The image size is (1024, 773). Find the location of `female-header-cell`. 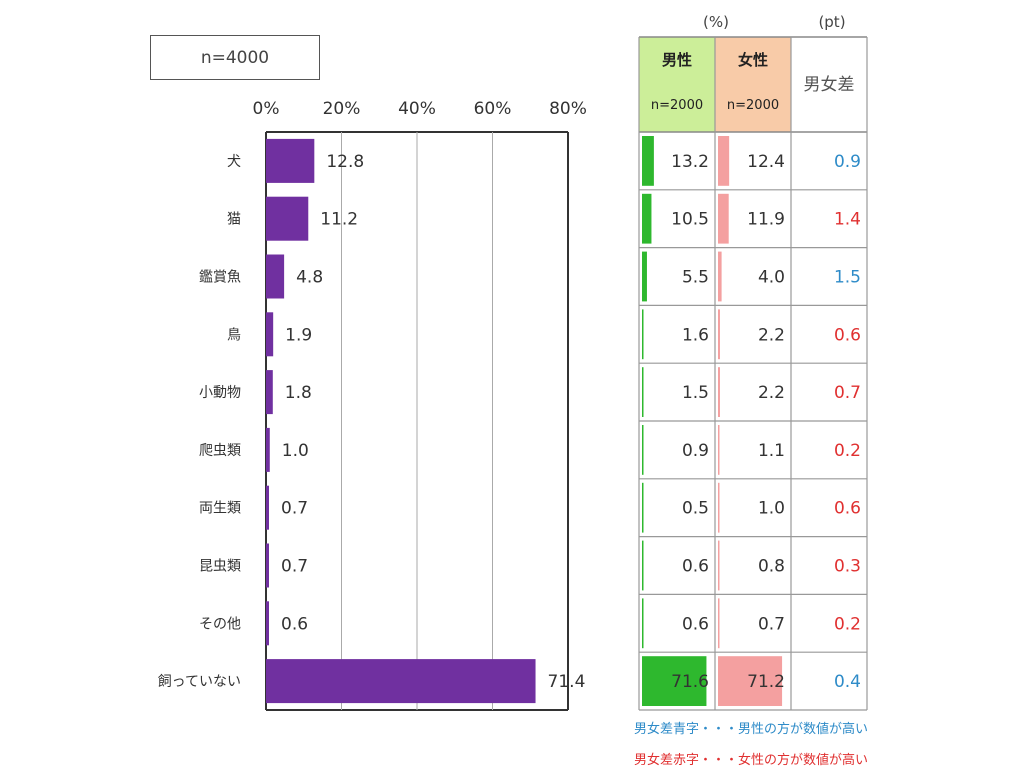

female-header-cell is located at coordinates (753, 84).